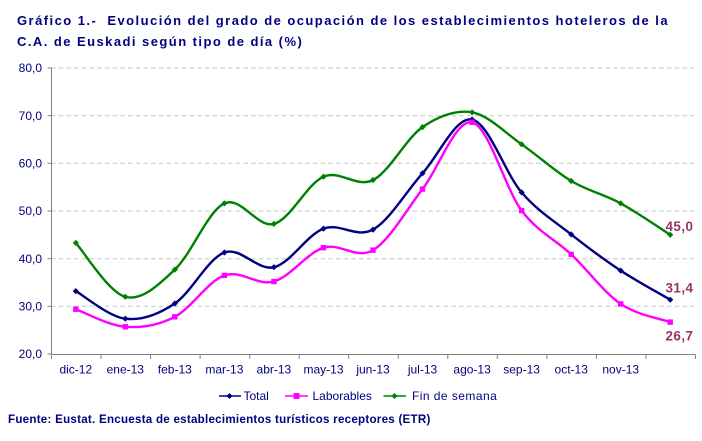  What do you see at coordinates (454, 396) in the screenshot?
I see `svg-text: Fin de semana` at bounding box center [454, 396].